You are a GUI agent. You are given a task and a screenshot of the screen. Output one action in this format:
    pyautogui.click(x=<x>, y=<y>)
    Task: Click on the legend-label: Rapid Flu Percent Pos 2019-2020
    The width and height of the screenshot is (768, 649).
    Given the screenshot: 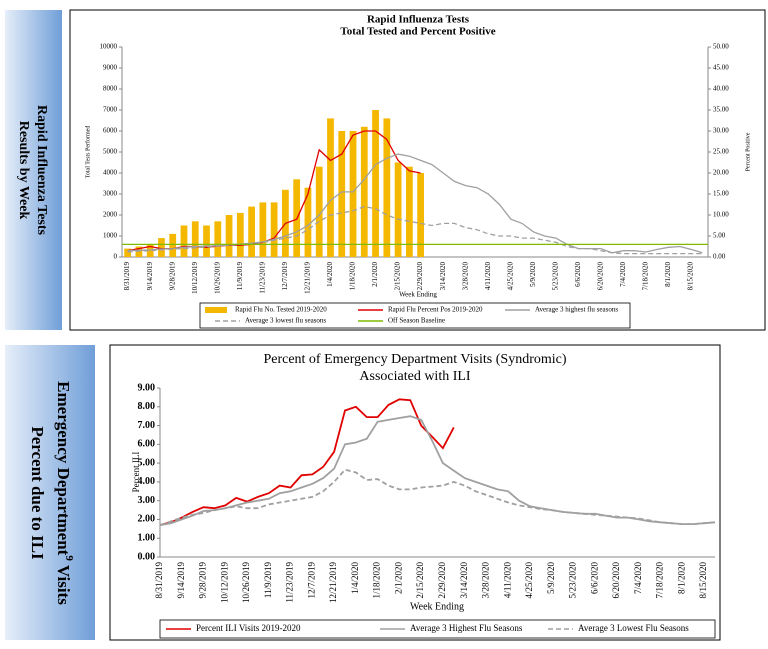 What is the action you would take?
    pyautogui.click(x=435, y=310)
    